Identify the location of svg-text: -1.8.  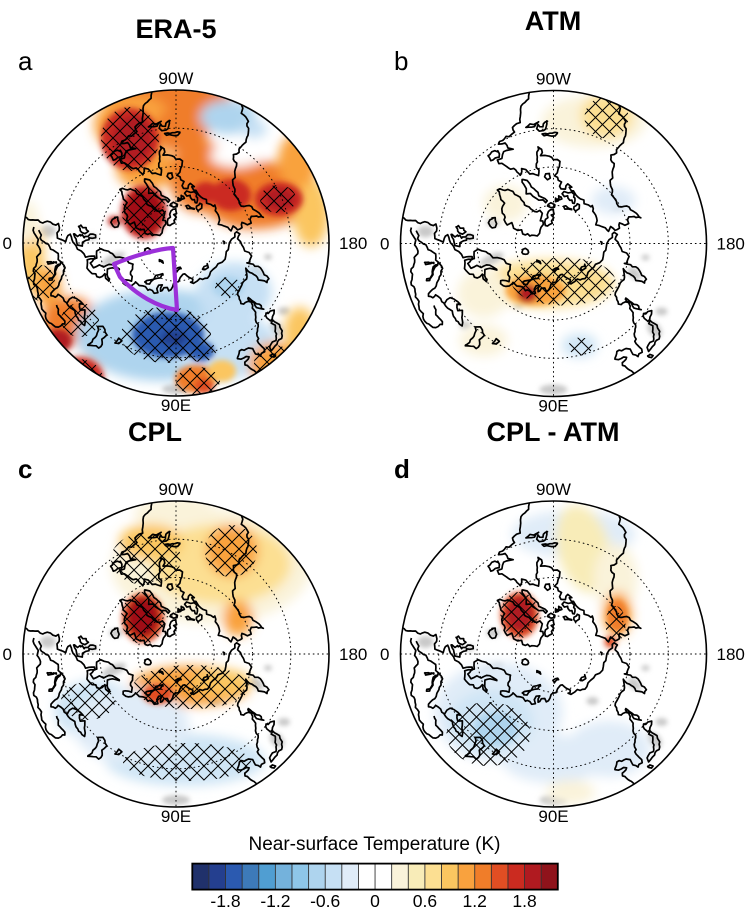
(225, 901).